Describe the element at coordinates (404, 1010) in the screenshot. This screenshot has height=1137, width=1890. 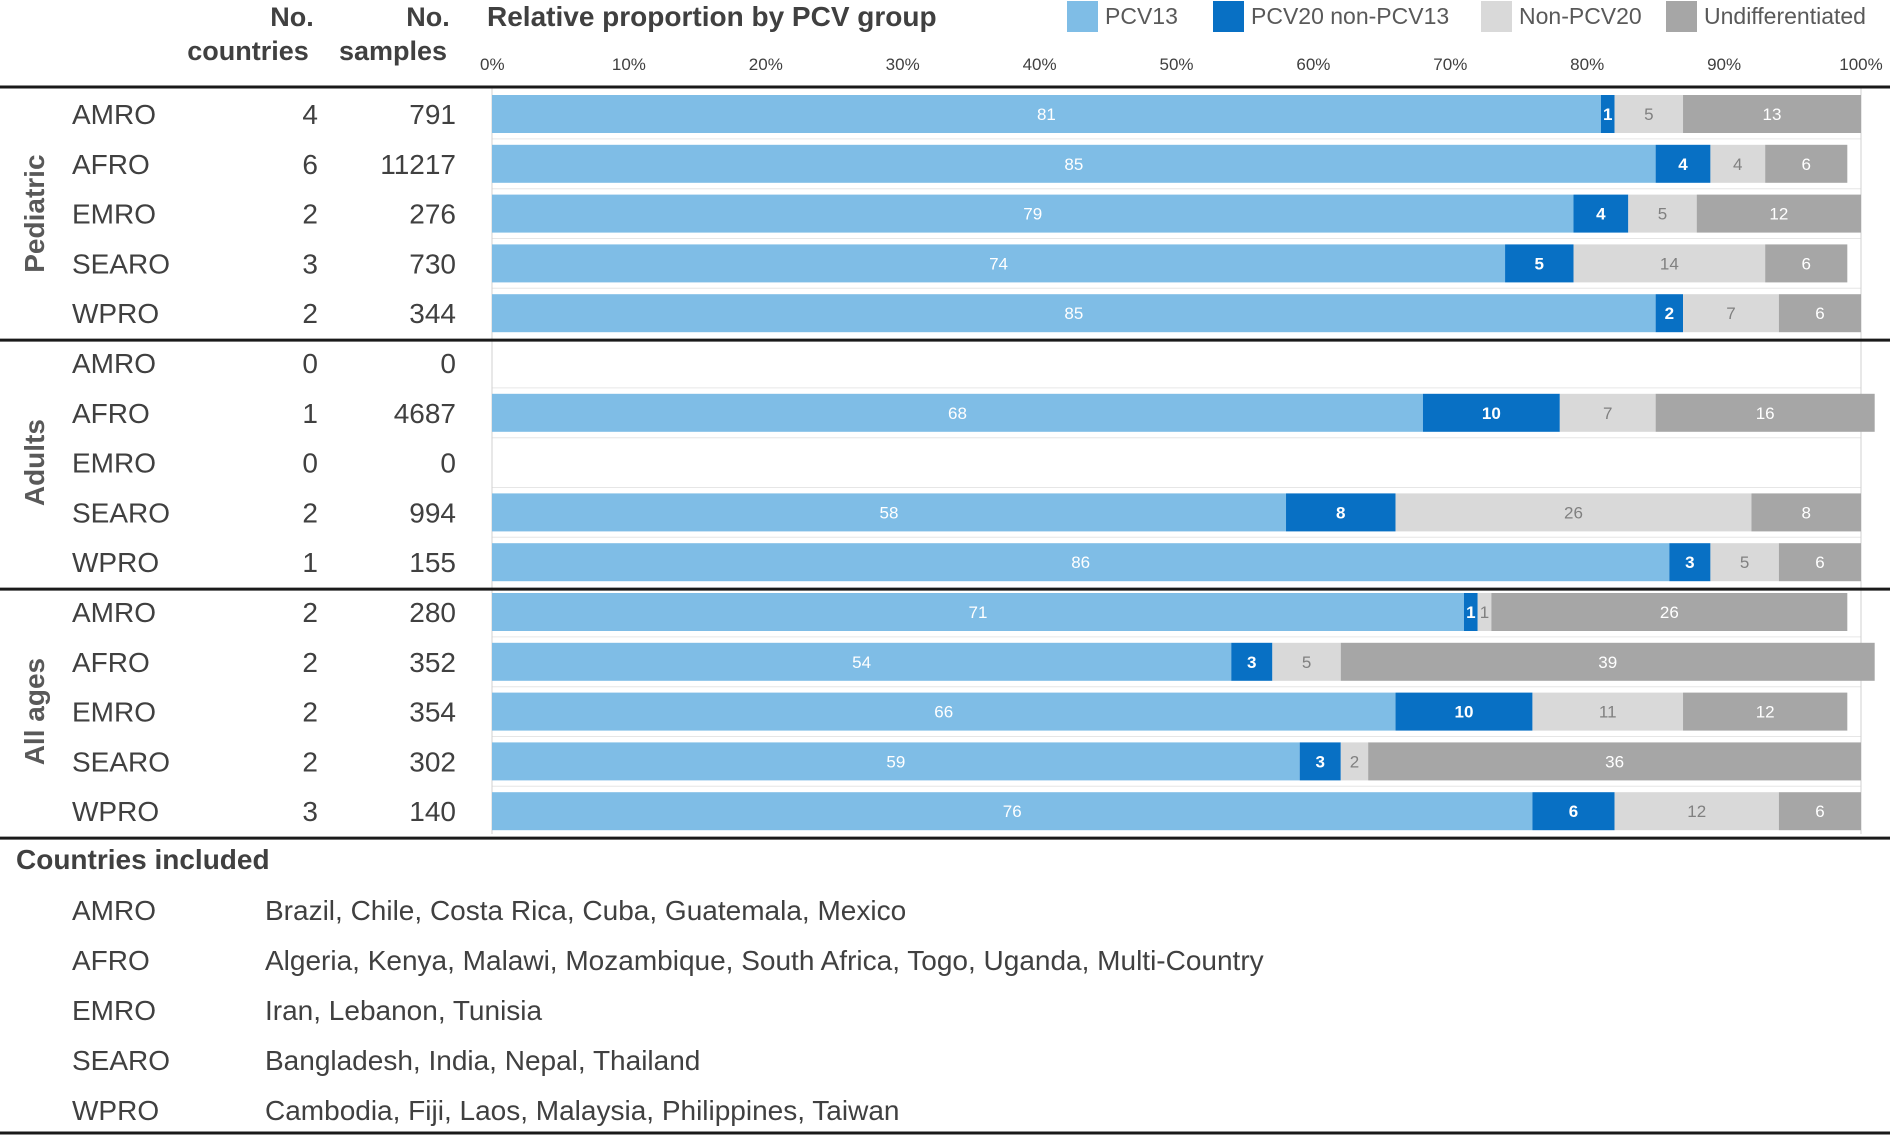
I see `countries-region-list: Iran, Lebanon, Tunisia` at that location.